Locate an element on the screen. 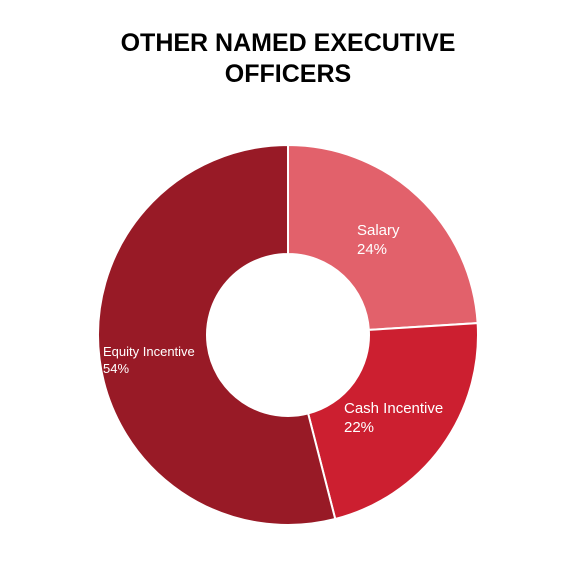 This screenshot has width=576, height=576. chart-title-line-2: OFFICERS is located at coordinates (288, 74).